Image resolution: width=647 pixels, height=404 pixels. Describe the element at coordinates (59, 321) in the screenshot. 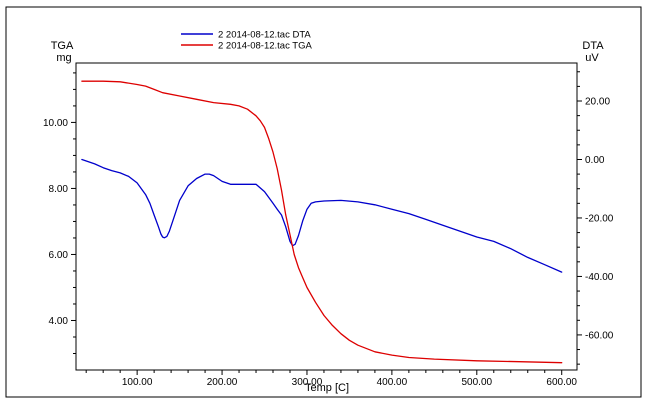

I see `left-tick-label: 4.00` at that location.